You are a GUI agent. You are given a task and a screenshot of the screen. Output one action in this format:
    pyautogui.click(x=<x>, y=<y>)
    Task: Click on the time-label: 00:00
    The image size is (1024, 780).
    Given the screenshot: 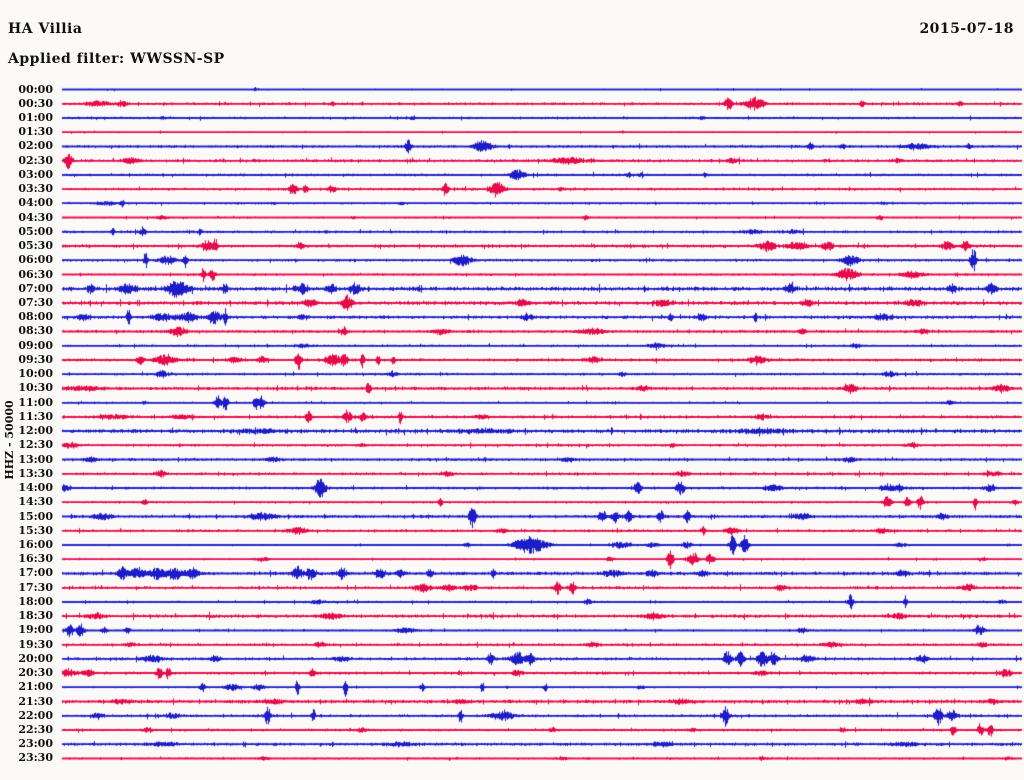 What is the action you would take?
    pyautogui.click(x=35, y=89)
    